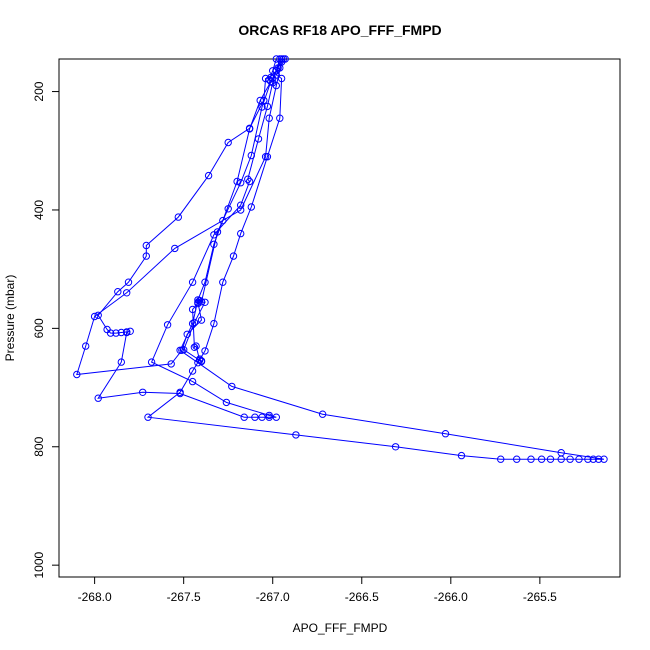 Image resolution: width=650 pixels, height=650 pixels. I want to click on x-tick-label: -266.0, so click(451, 597).